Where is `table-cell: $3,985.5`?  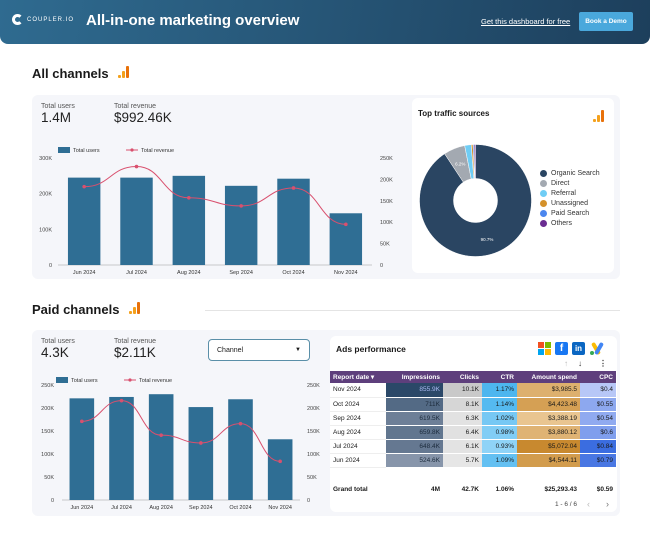
table-cell: $3,985.5 is located at coordinates (548, 390).